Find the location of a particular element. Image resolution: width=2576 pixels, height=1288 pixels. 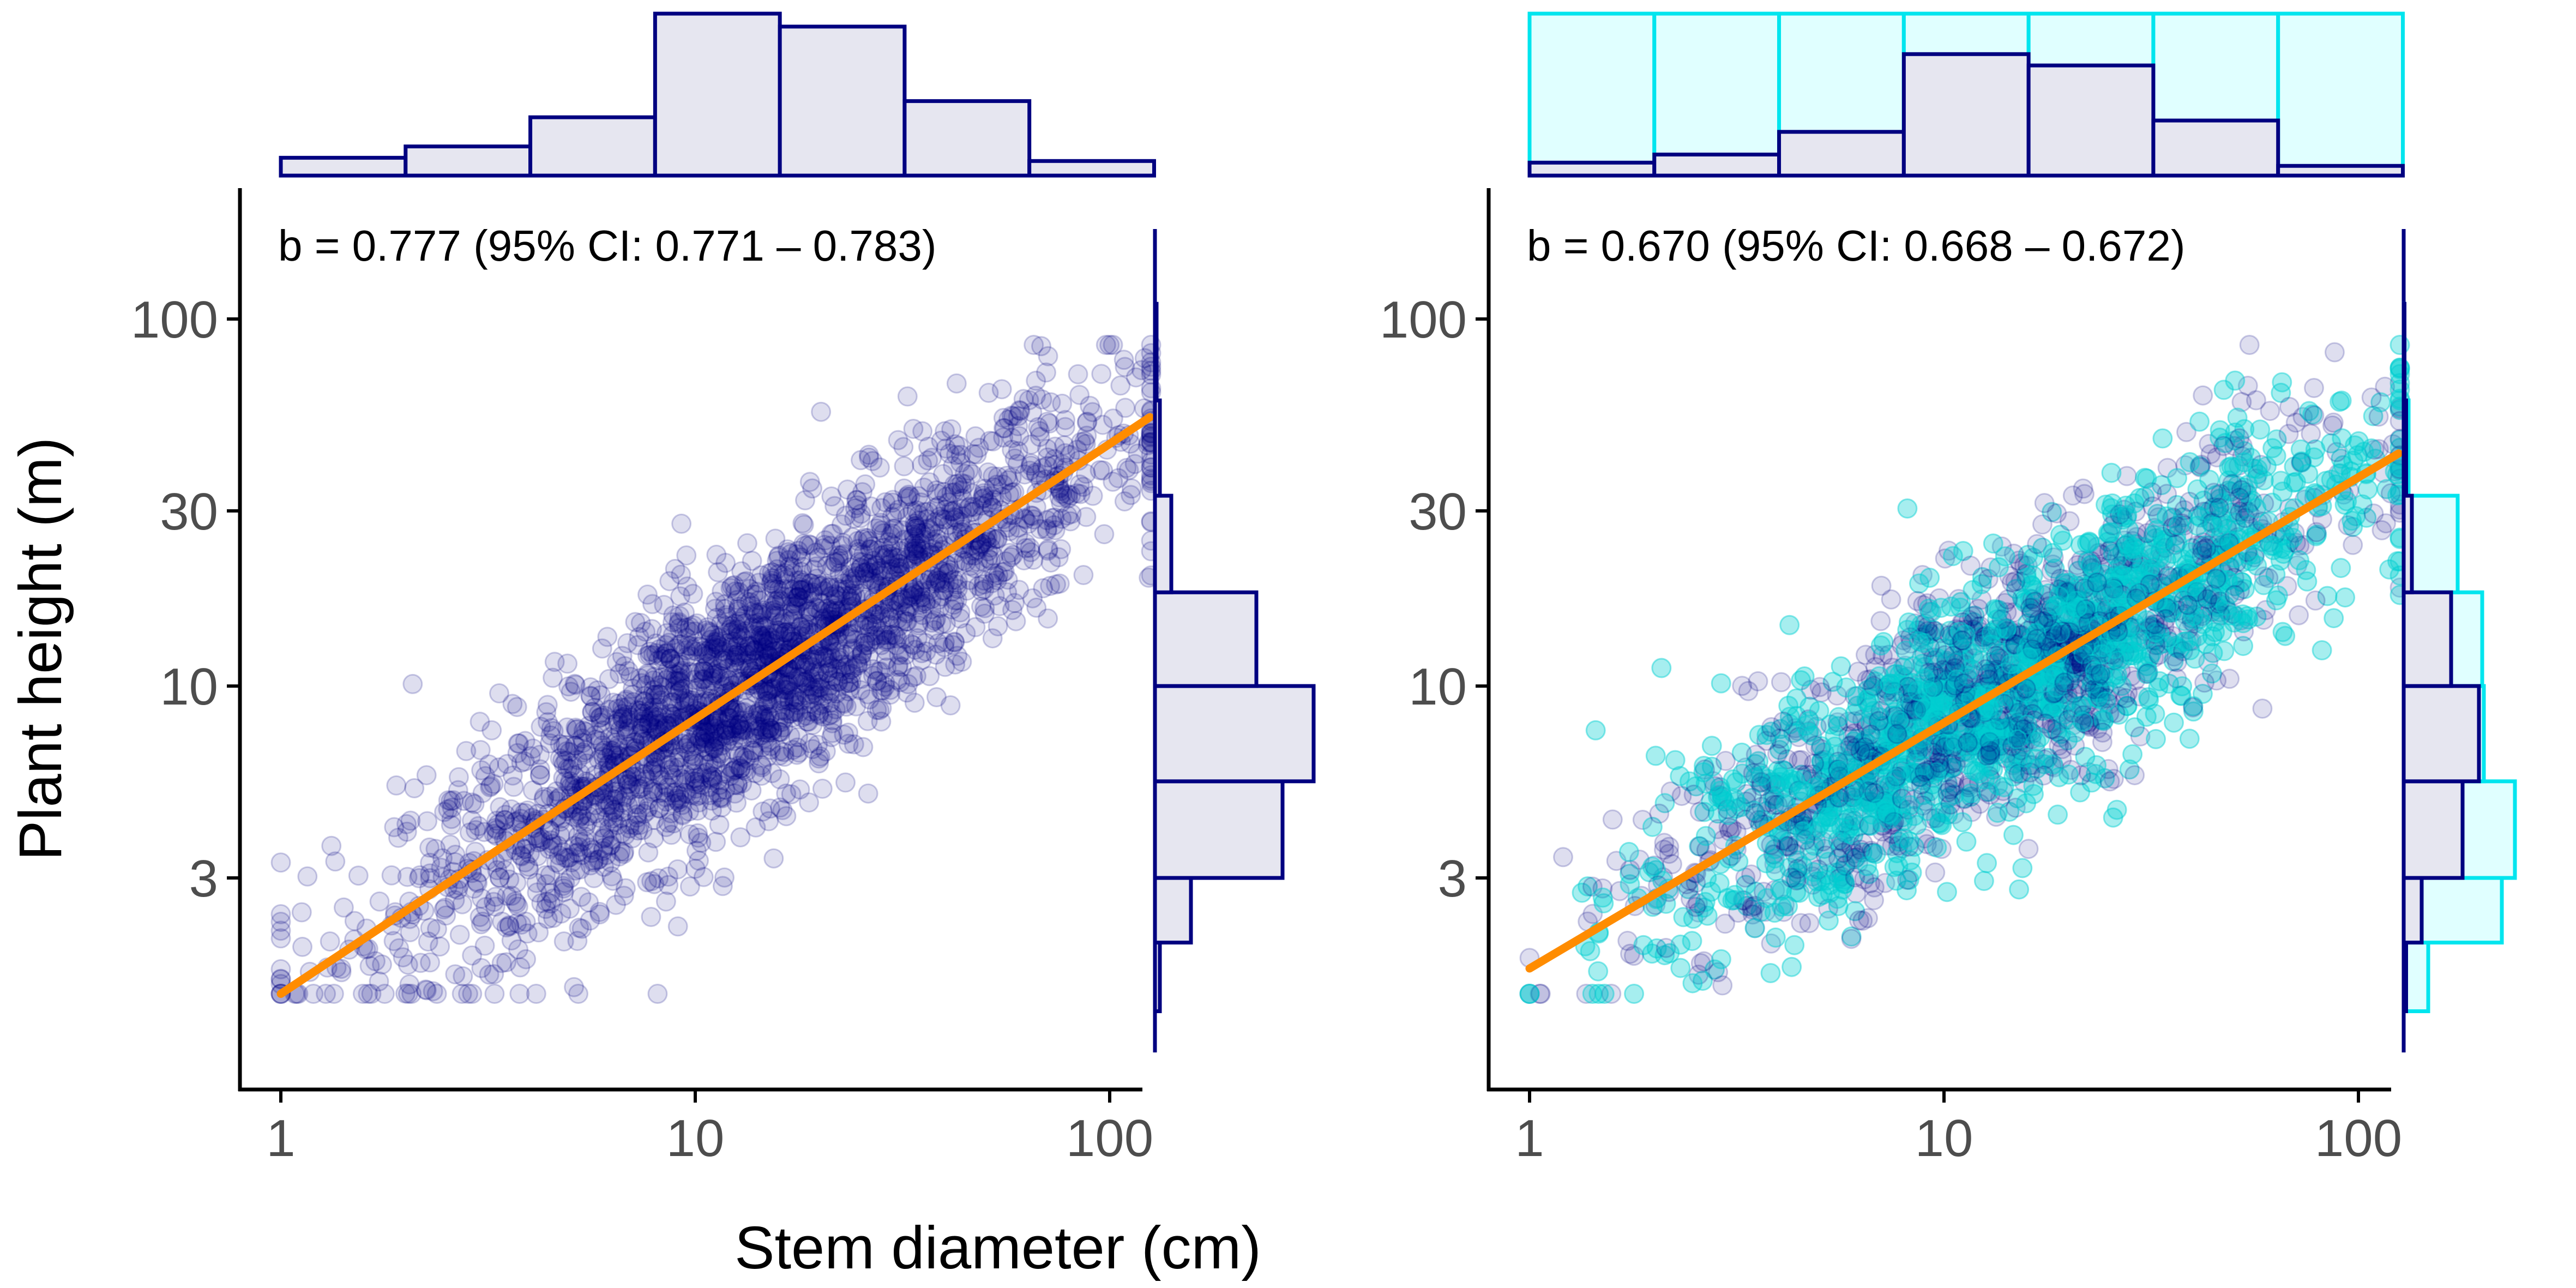

y-tick-label: 3 is located at coordinates (203, 879).